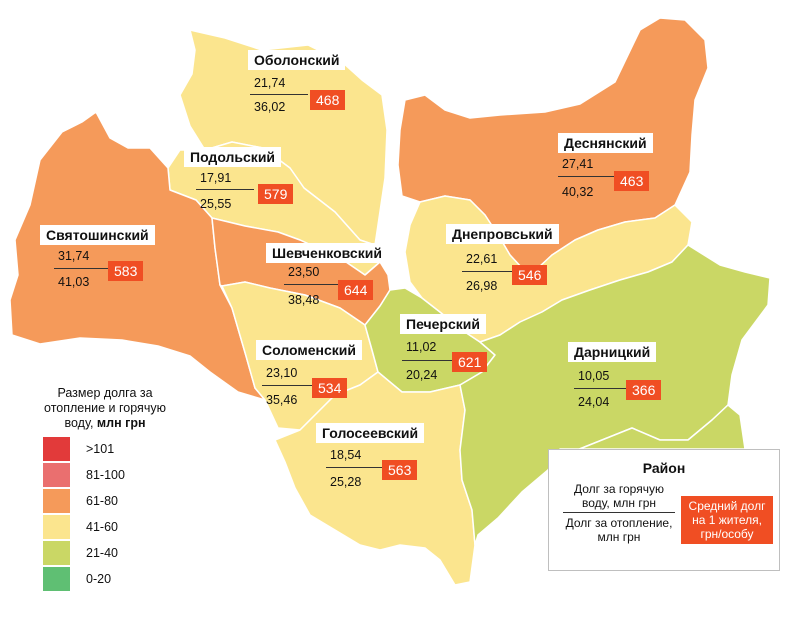  What do you see at coordinates (664, 468) in the screenshot?
I see `key-title: Район` at bounding box center [664, 468].